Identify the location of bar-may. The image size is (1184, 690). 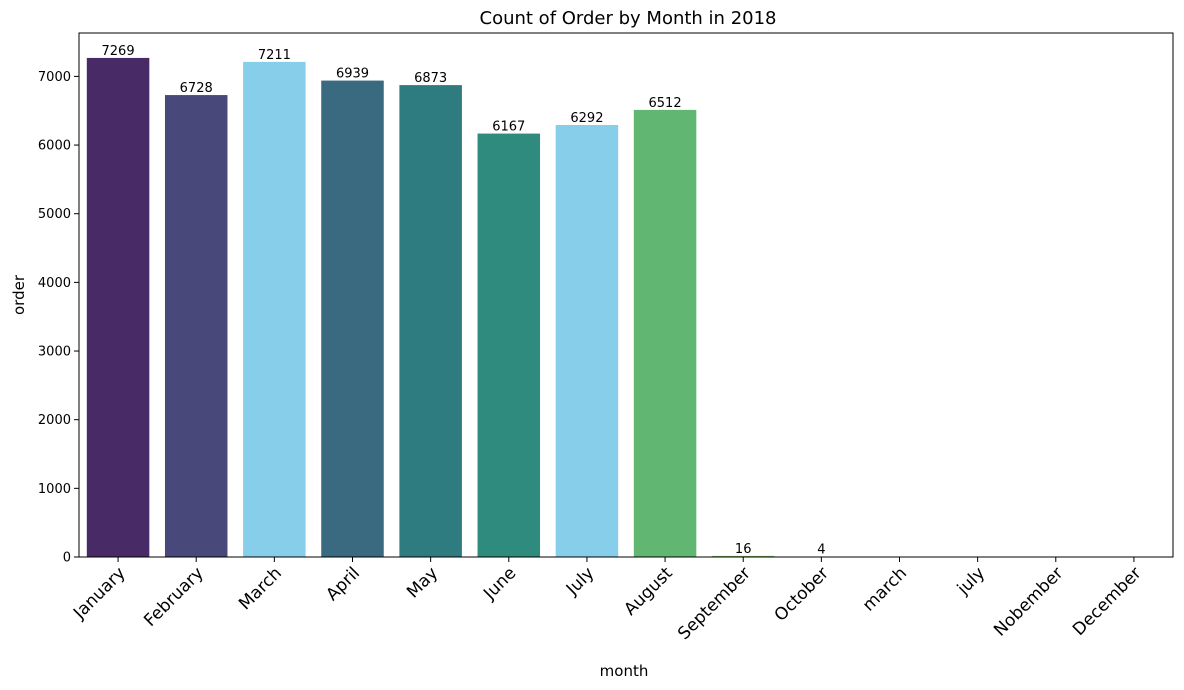
(430, 321).